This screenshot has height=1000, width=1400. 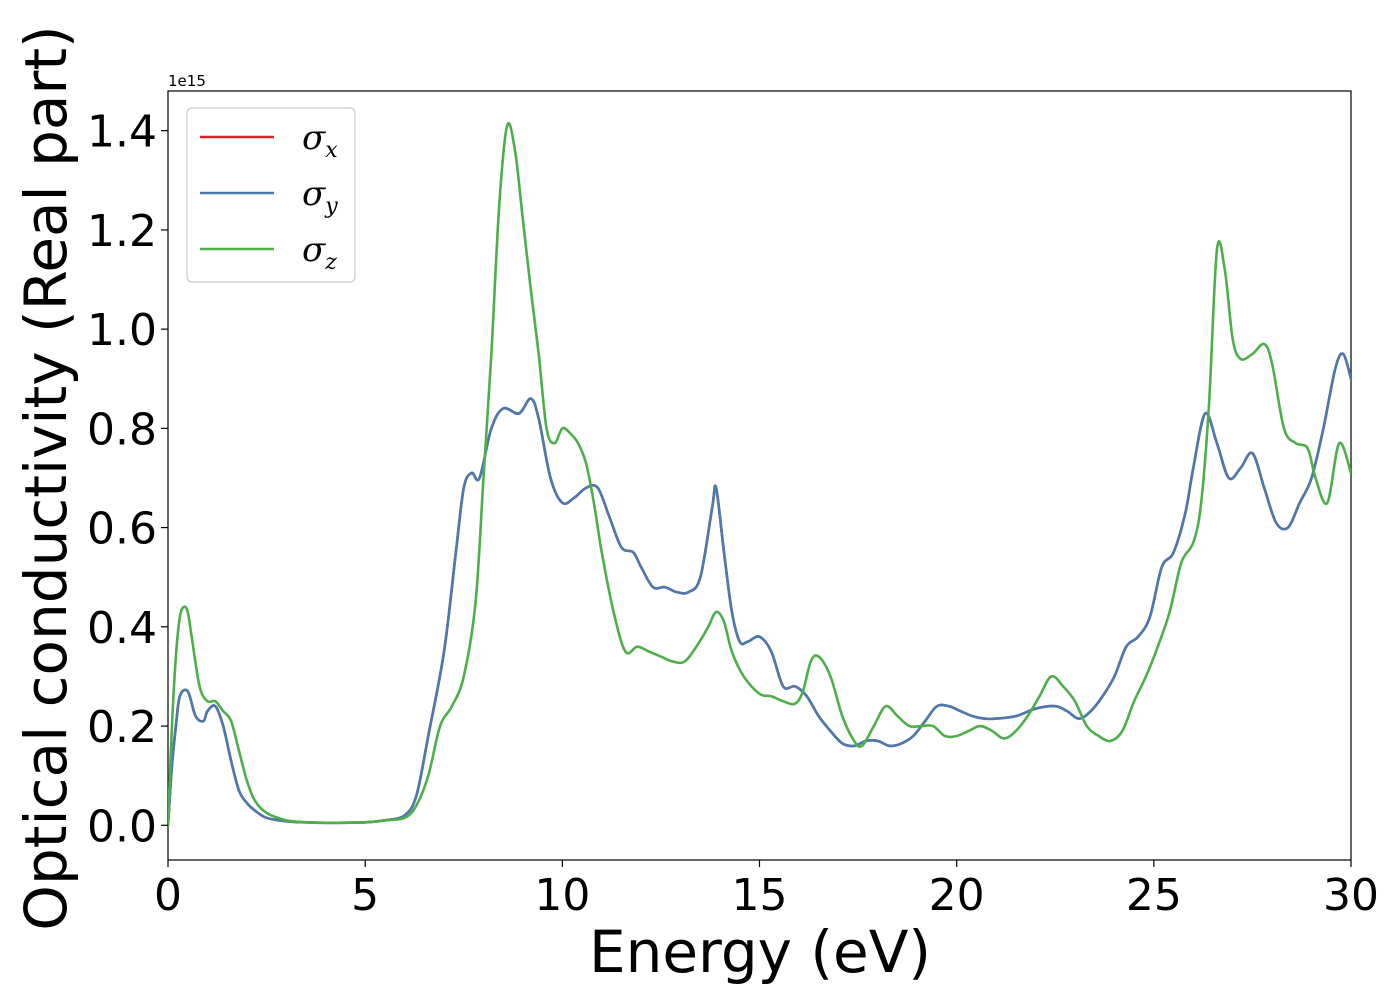 I want to click on y-axis-ticks: 0.0 0.2 0.4 0.6 0.8 1.0 1.2 1.4, so click(x=127, y=479).